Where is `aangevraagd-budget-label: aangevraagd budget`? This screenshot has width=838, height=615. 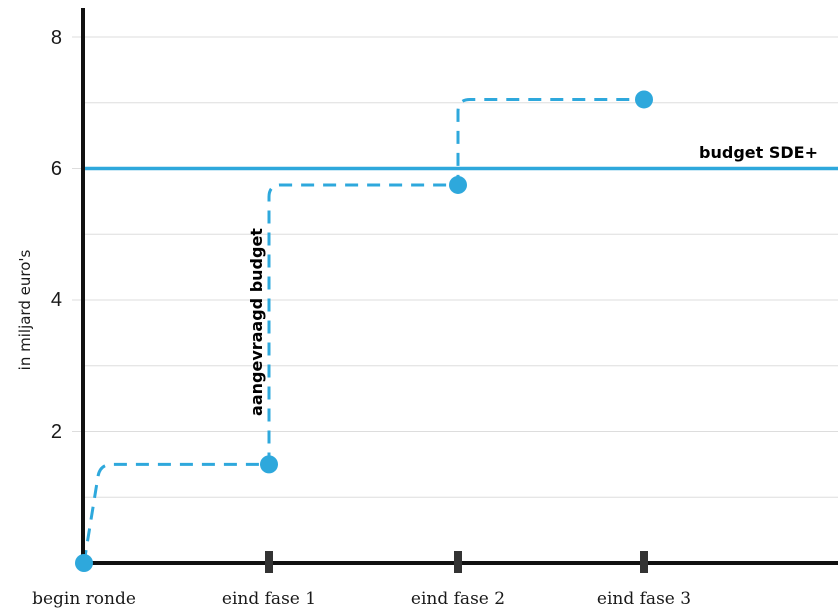 aangevraagd-budget-label: aangevraagd budget is located at coordinates (256, 322).